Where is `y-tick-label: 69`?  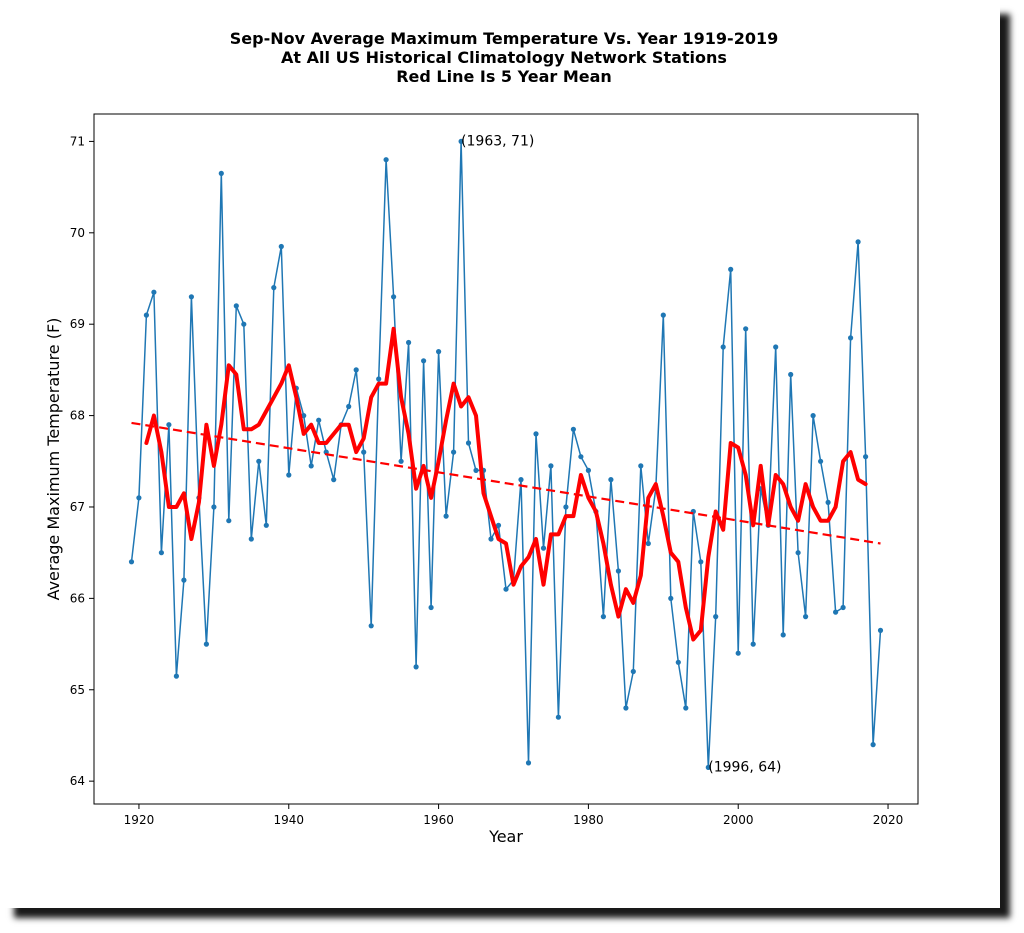
y-tick-label: 69 is located at coordinates (77, 324).